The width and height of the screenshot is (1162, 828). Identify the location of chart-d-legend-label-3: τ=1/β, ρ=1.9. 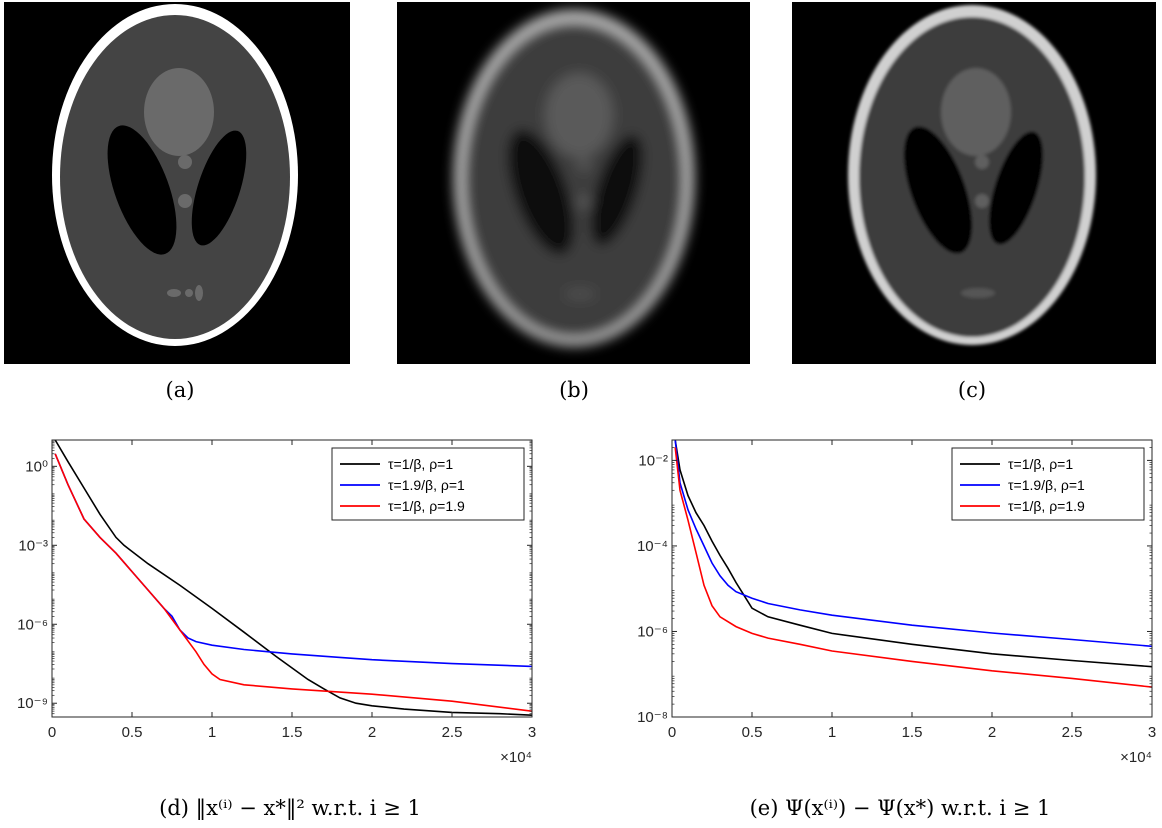
(426, 506).